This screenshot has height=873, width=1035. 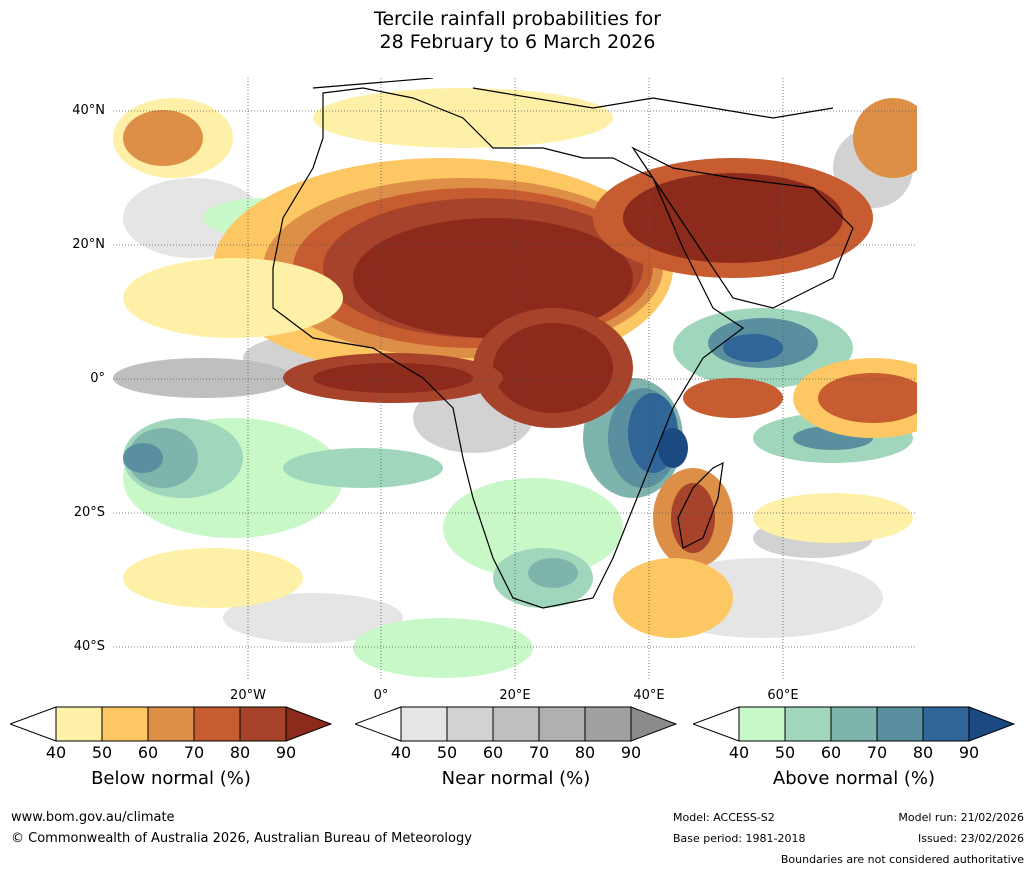 What do you see at coordinates (516, 778) in the screenshot?
I see `colorbar-near-title: Near normal (%)` at bounding box center [516, 778].